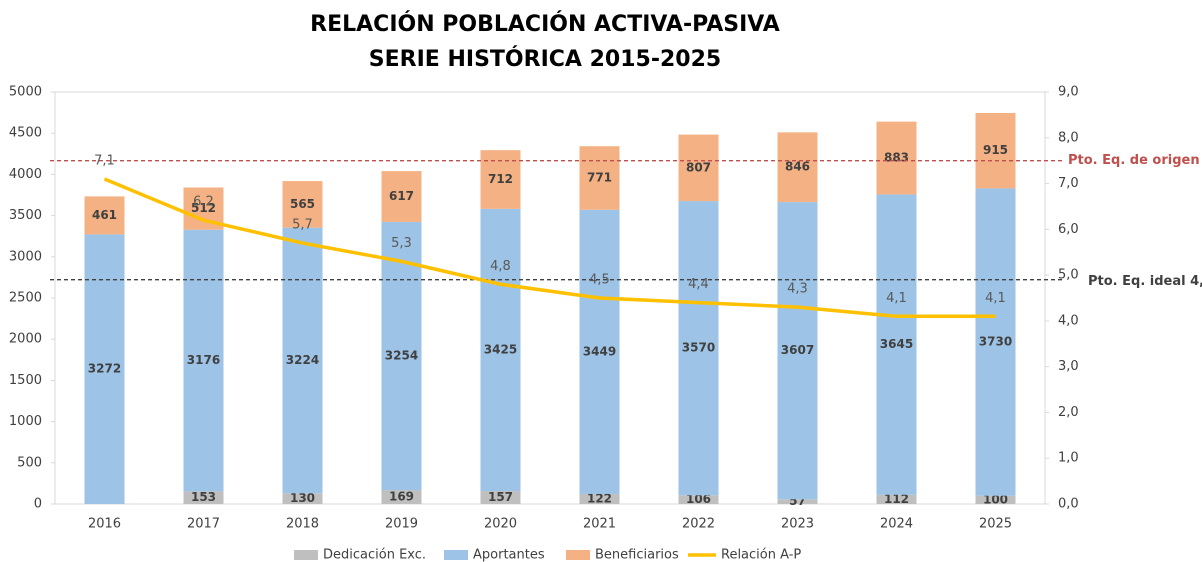 The height and width of the screenshot is (562, 1202). I want to click on bar-label: 807, so click(698, 167).